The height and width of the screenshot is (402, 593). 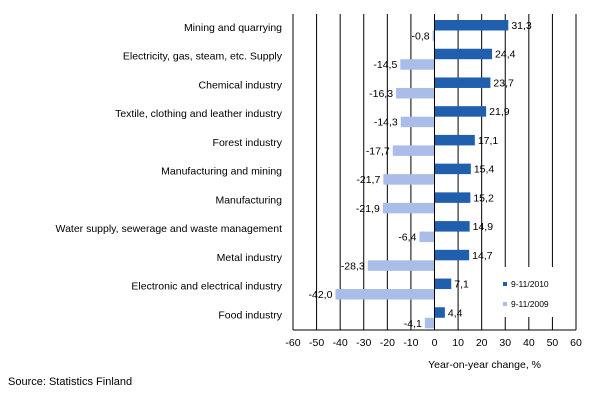 What do you see at coordinates (250, 258) in the screenshot?
I see `category-label: Metal industry` at bounding box center [250, 258].